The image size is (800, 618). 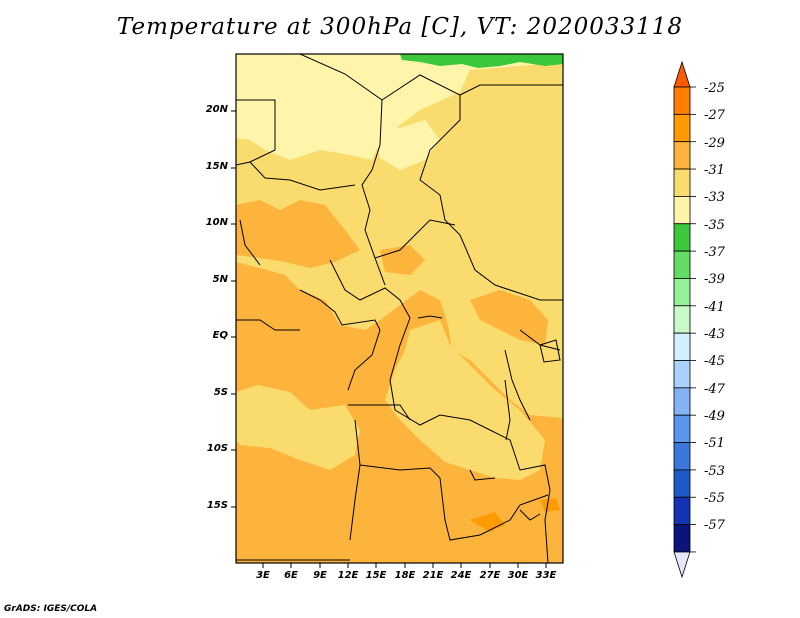 I want to click on colorbar-label: -53, so click(x=714, y=471).